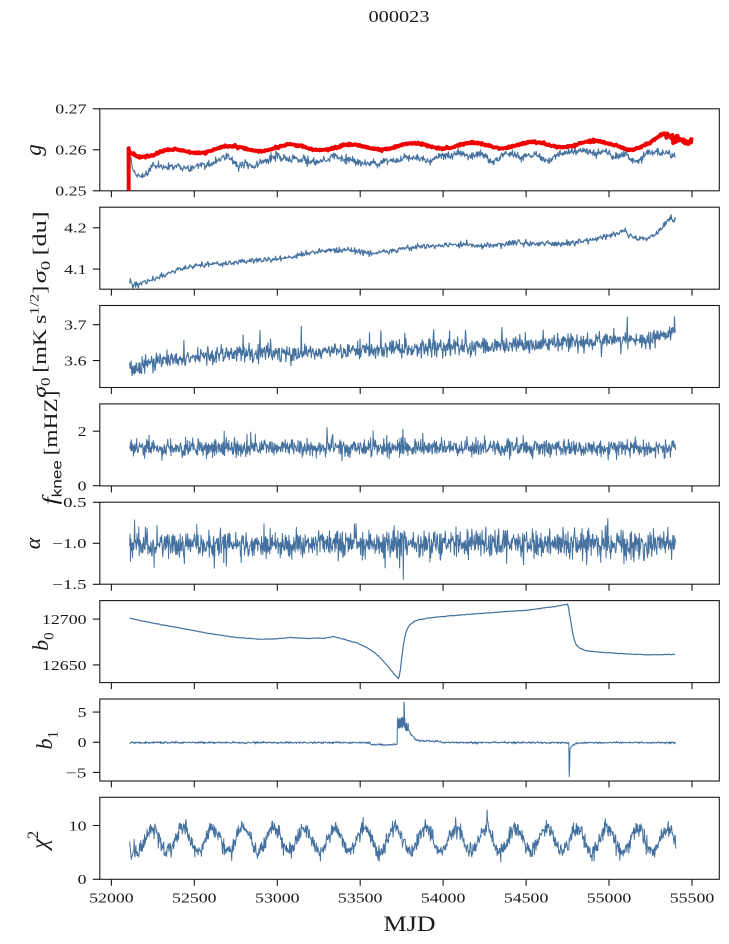 The image size is (729, 944). I want to click on svg-text: 10, so click(78, 826).